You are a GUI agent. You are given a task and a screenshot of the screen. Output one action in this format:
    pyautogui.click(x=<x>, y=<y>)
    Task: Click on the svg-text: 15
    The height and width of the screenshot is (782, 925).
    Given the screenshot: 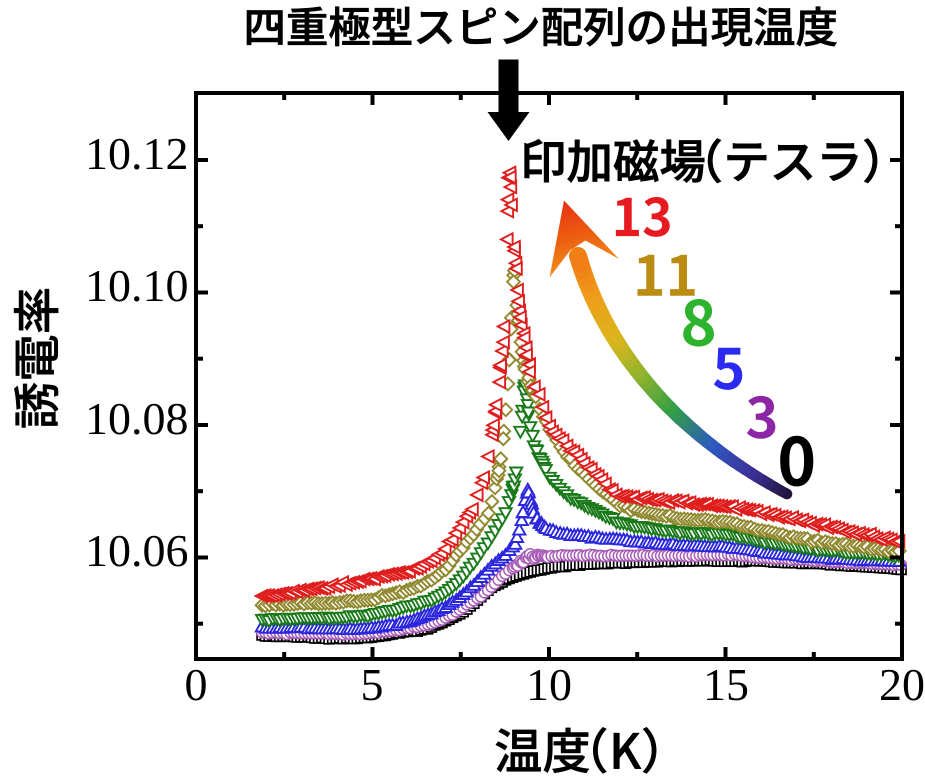 What is the action you would take?
    pyautogui.click(x=726, y=684)
    